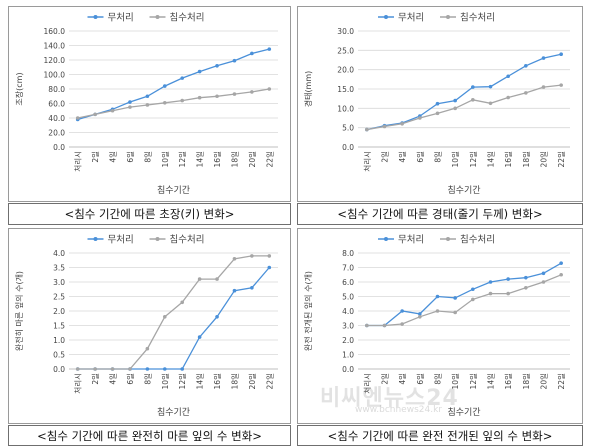  Describe the element at coordinates (59, 253) in the screenshot. I see `y-tick-label: 4.0` at that location.